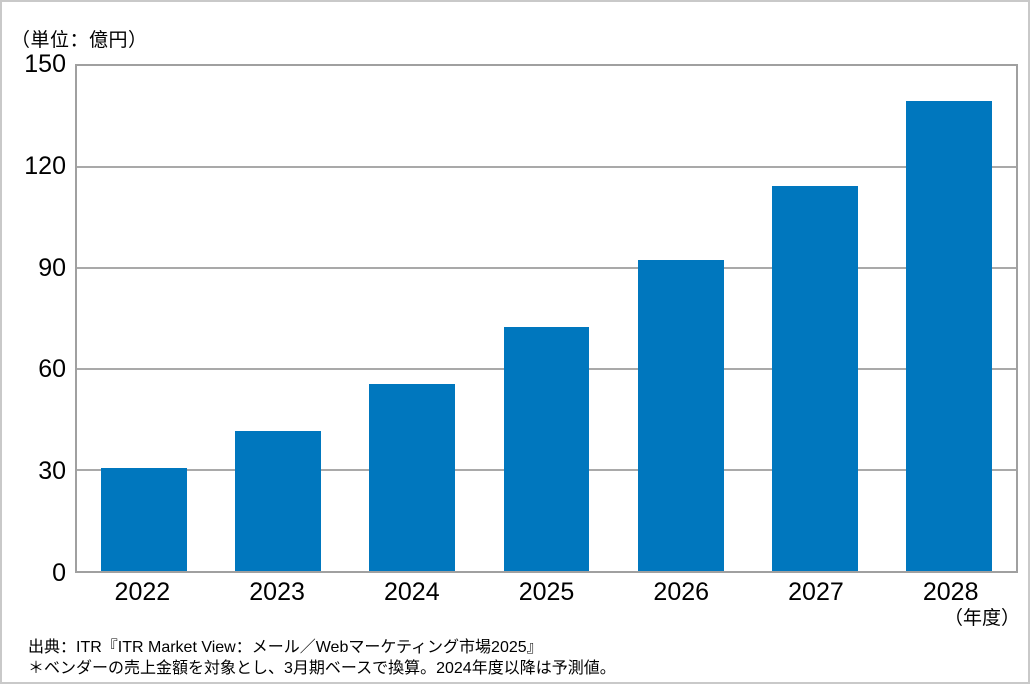 This screenshot has height=684, width=1030. What do you see at coordinates (814, 378) in the screenshot?
I see `bar-2027` at bounding box center [814, 378].